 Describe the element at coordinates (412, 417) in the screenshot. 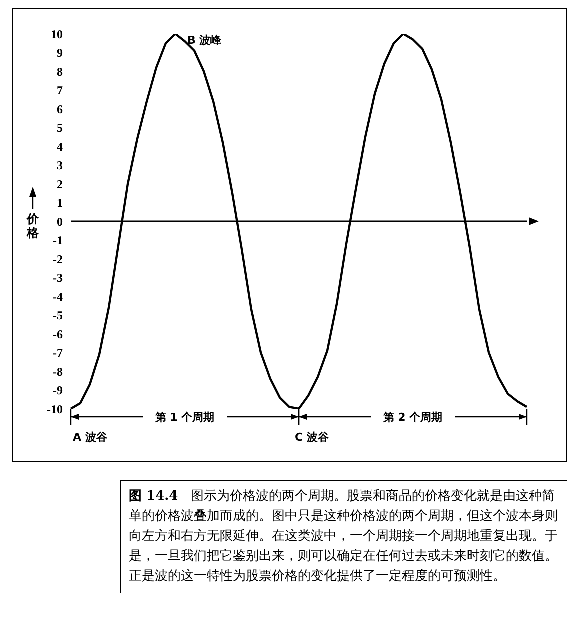

I see `text: 第 2 个周期` at that location.